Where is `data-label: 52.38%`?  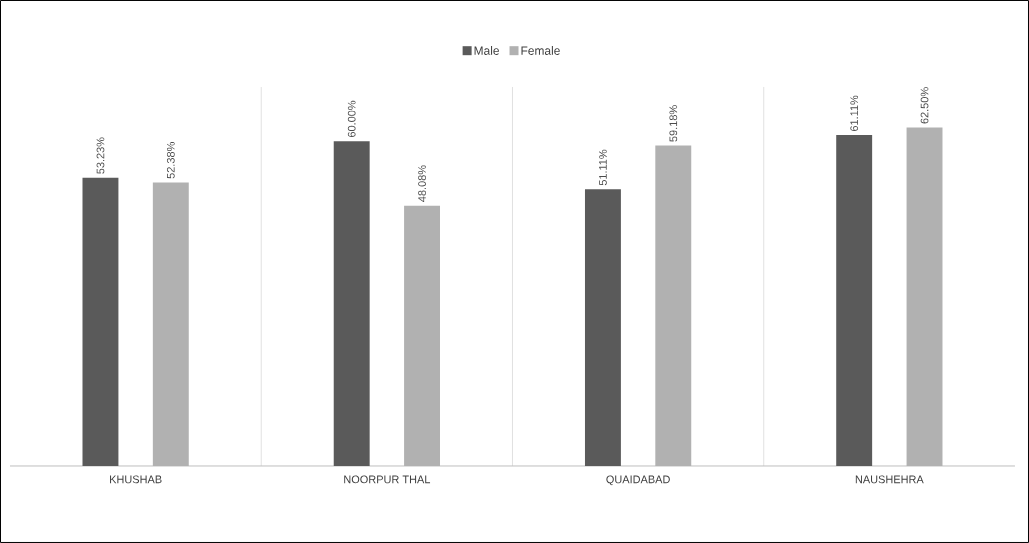 data-label: 52.38% is located at coordinates (170, 160).